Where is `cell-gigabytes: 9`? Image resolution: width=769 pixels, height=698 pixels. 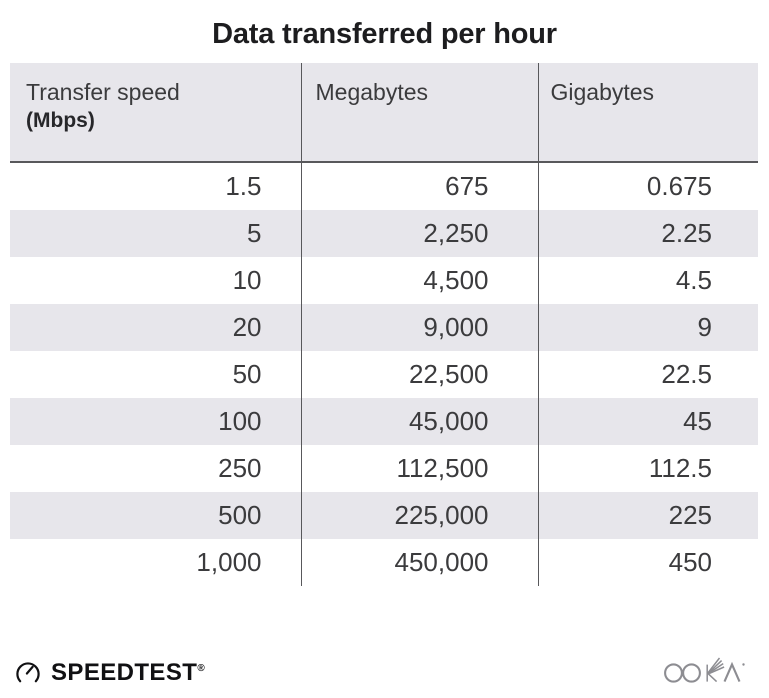 cell-gigabytes: 9 is located at coordinates (647, 327).